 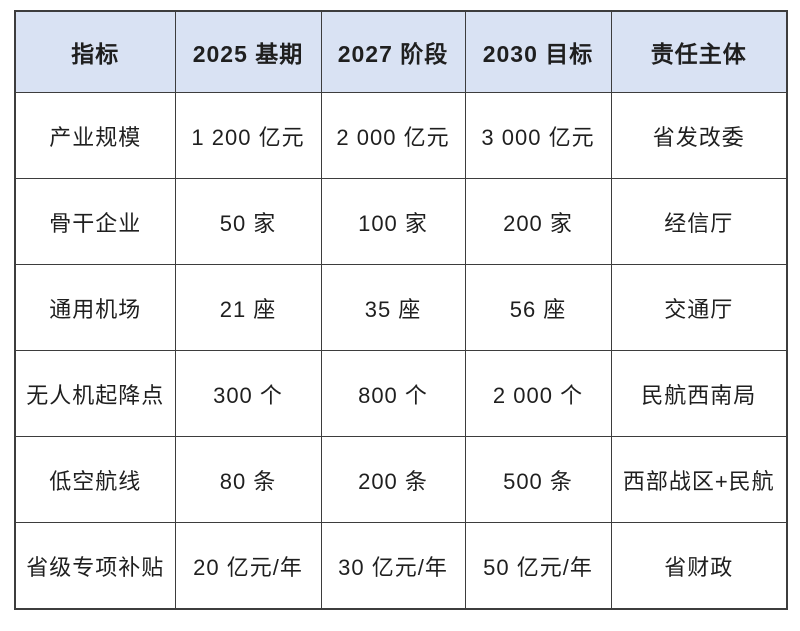 I want to click on table-cell-1-4: 经信厅, so click(x=699, y=221).